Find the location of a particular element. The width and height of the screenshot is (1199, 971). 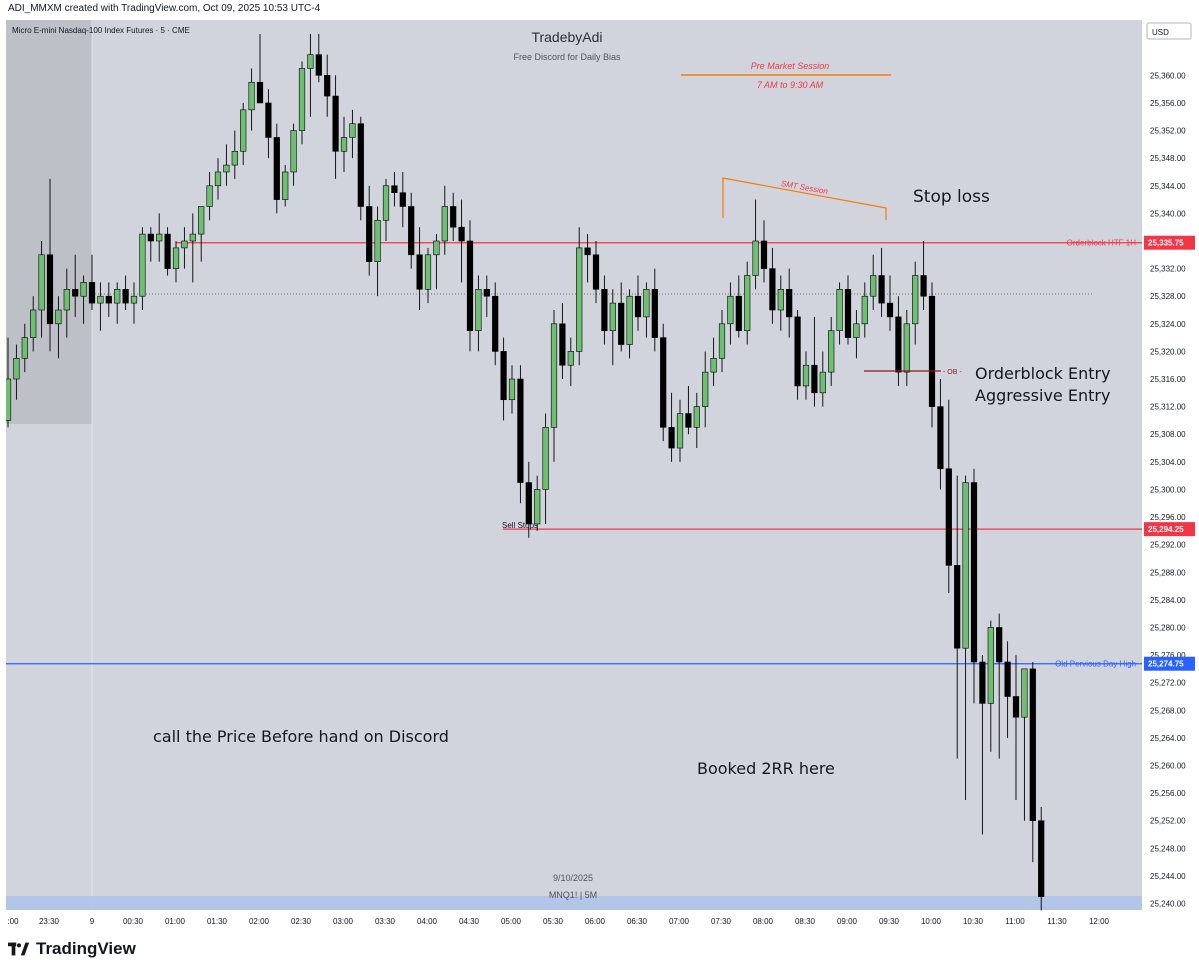

y-tick-label: 25,348.00 is located at coordinates (1168, 158).